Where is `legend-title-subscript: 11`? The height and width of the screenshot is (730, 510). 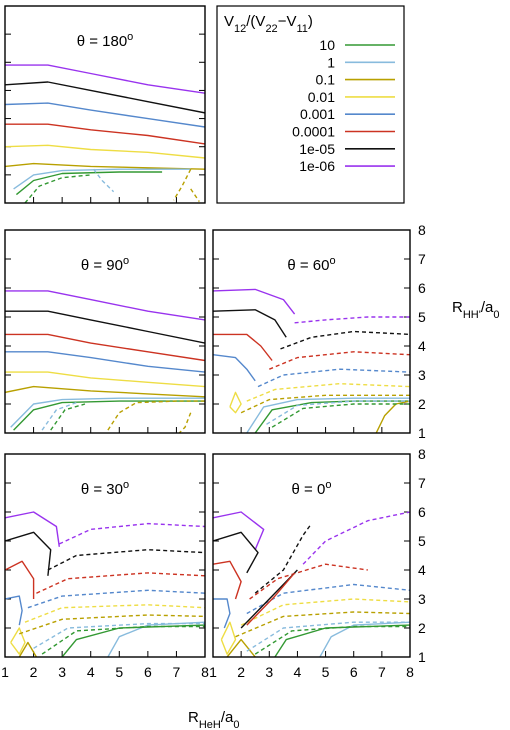
legend-title-subscript: 11 is located at coordinates (301, 29).